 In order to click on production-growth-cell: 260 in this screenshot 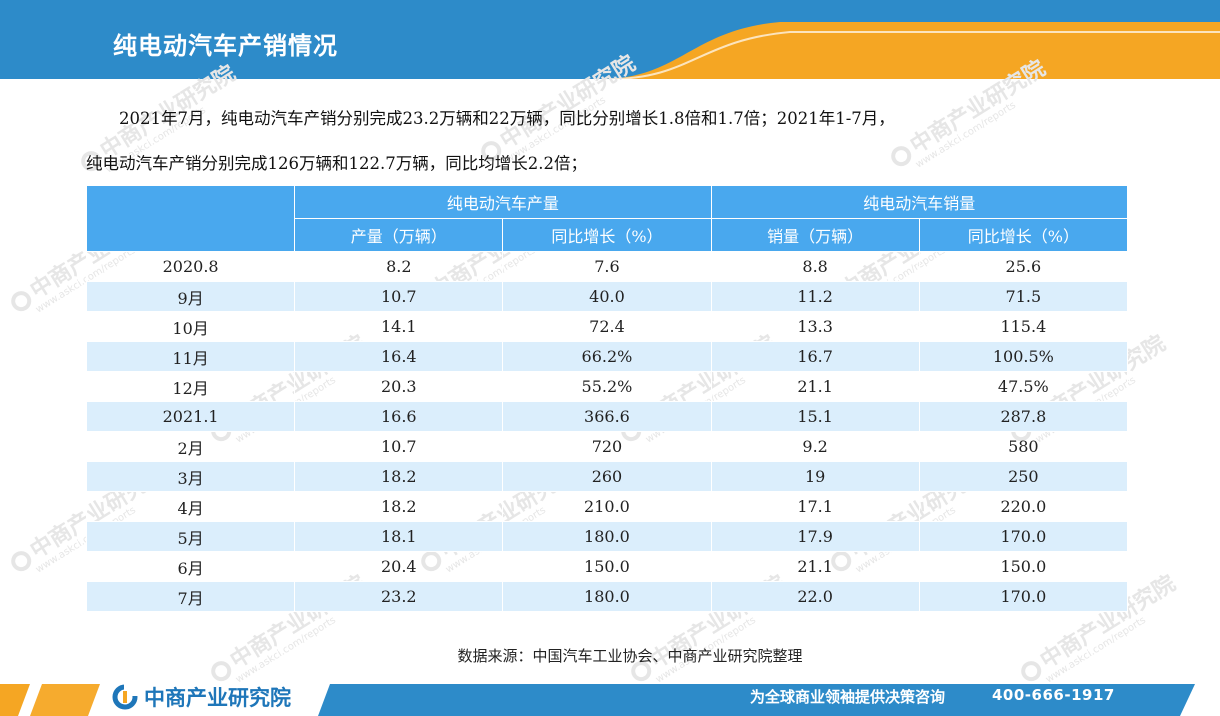, I will do `click(607, 476)`.